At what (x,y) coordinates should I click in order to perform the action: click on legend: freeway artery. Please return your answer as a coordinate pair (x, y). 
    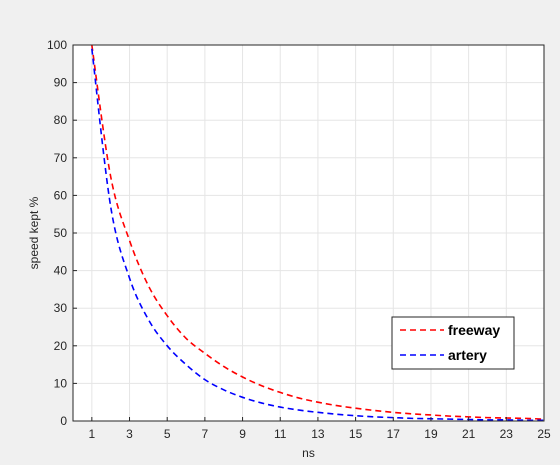
    Looking at the image, I should click on (453, 343).